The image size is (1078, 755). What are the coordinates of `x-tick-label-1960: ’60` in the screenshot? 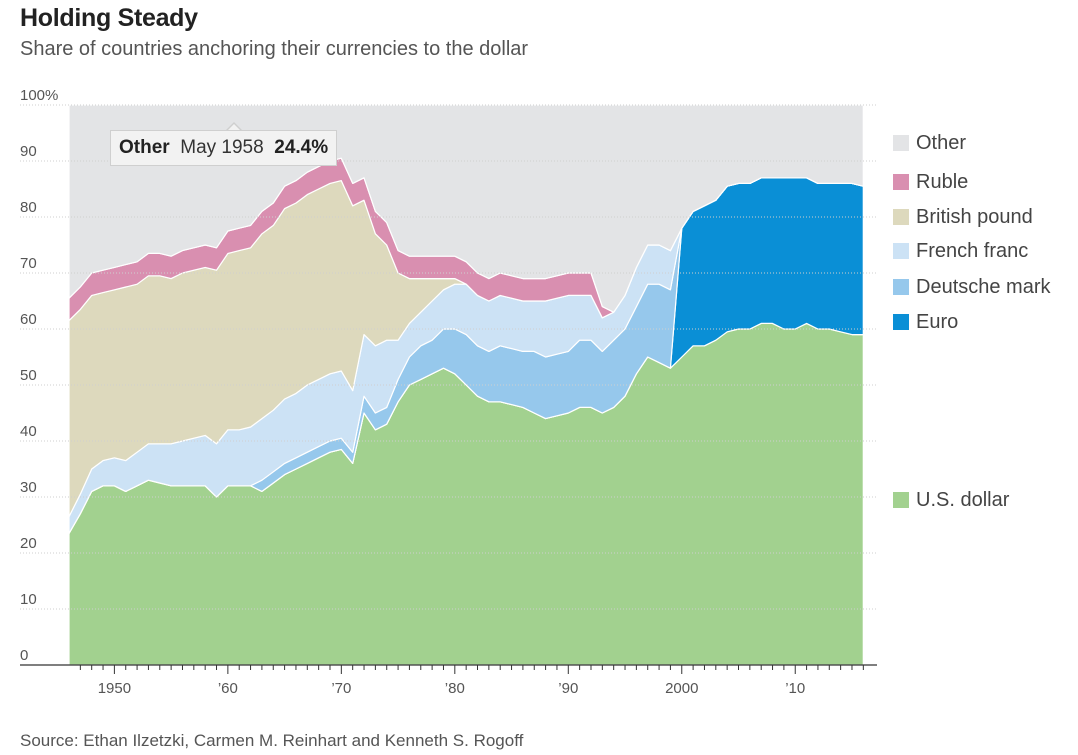 It's located at (228, 688).